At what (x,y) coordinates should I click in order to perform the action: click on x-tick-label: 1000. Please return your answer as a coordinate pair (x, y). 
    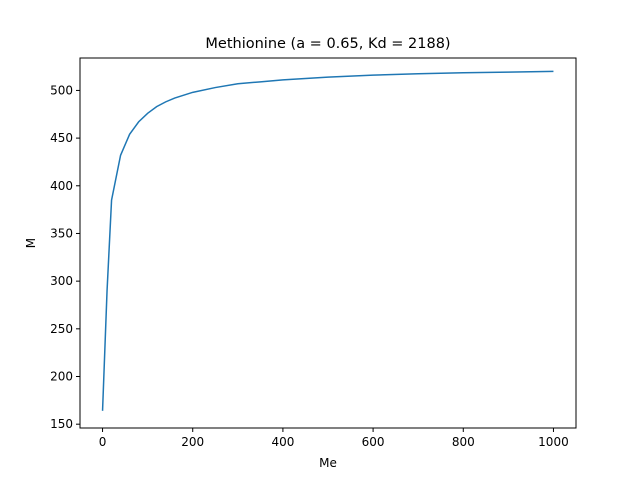
    Looking at the image, I should click on (553, 442).